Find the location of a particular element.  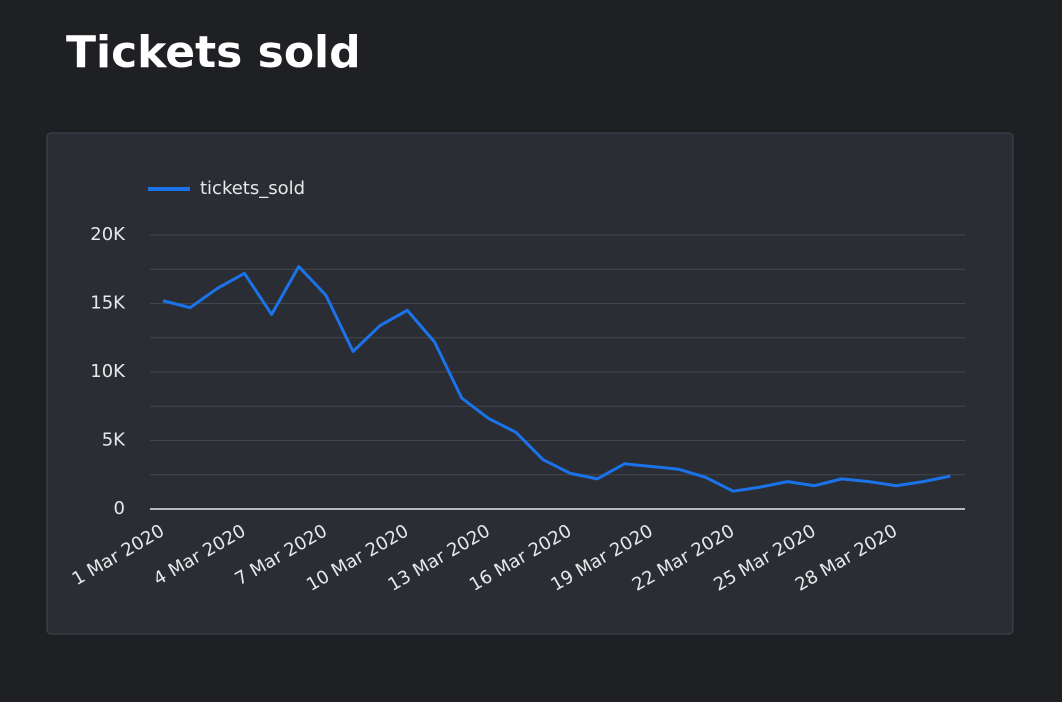

y-tick-label: 10K is located at coordinates (108, 371).